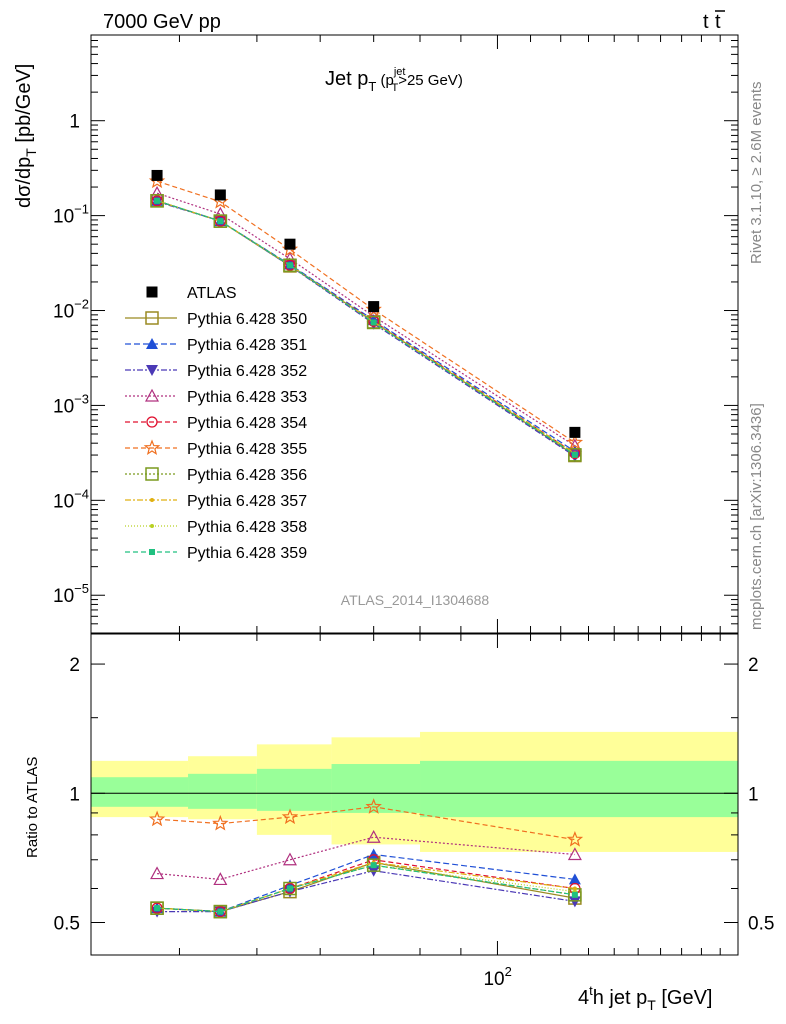 Image resolution: width=786 pixels, height=1024 pixels. Describe the element at coordinates (71, 594) in the screenshot. I see `main-ytick-label: 10⁻⁵` at that location.